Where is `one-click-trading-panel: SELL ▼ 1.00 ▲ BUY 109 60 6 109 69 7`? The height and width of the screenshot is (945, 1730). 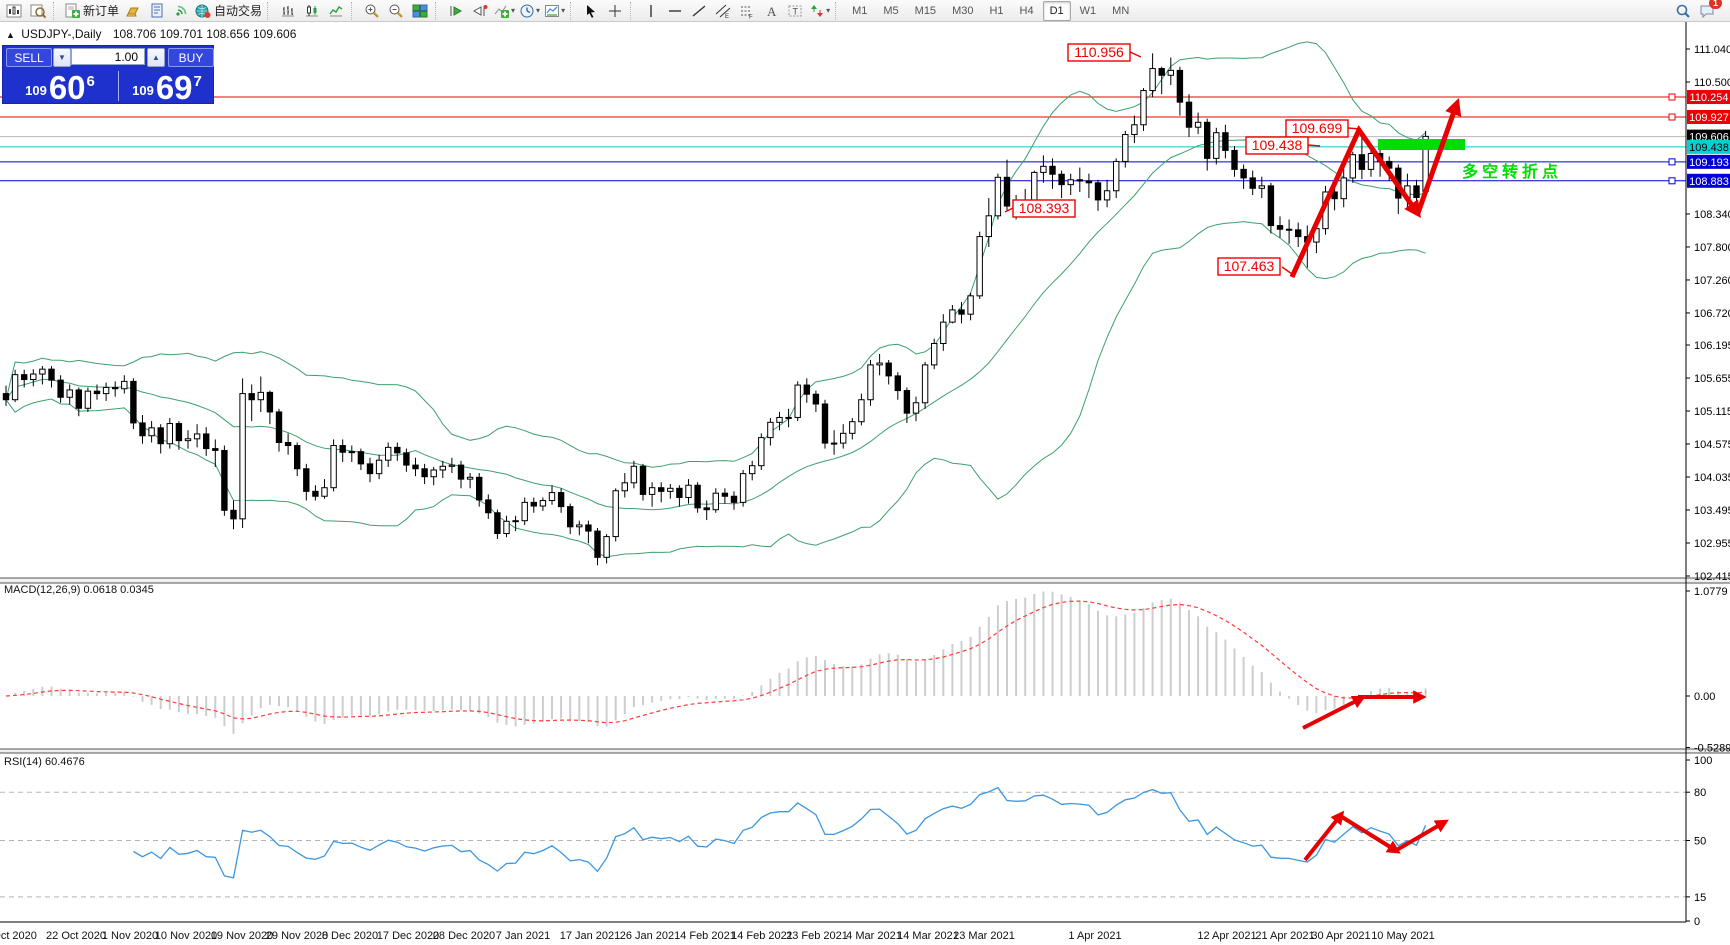
one-click-trading-panel: SELL ▼ 1.00 ▲ BUY 109 60 6 109 69 7 is located at coordinates (108, 74).